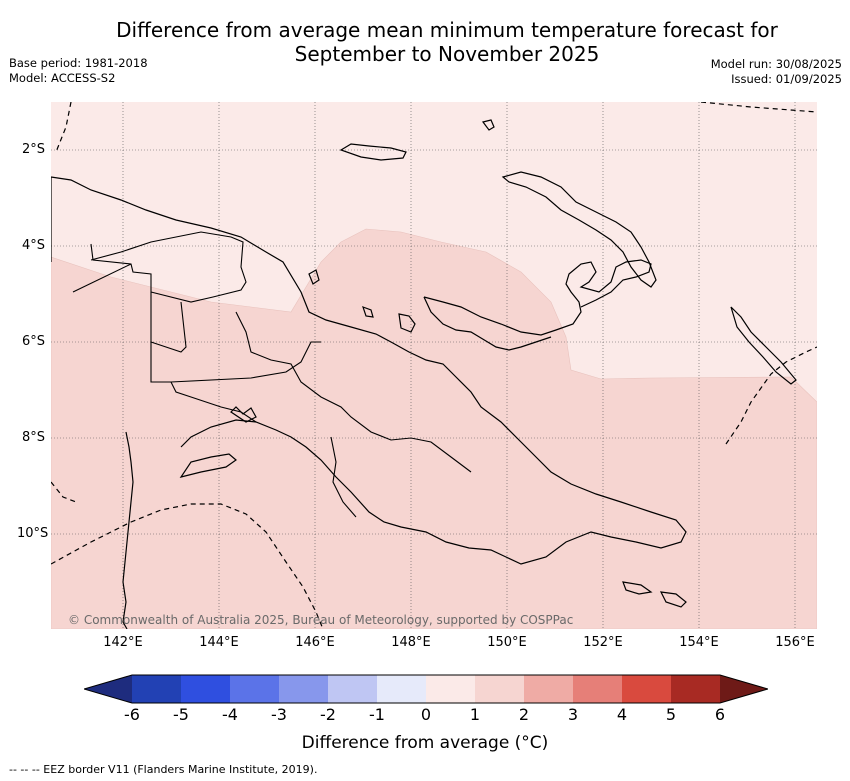 Image resolution: width=850 pixels, height=781 pixels. I want to click on colorbar-tick-label: 3, so click(573, 714).